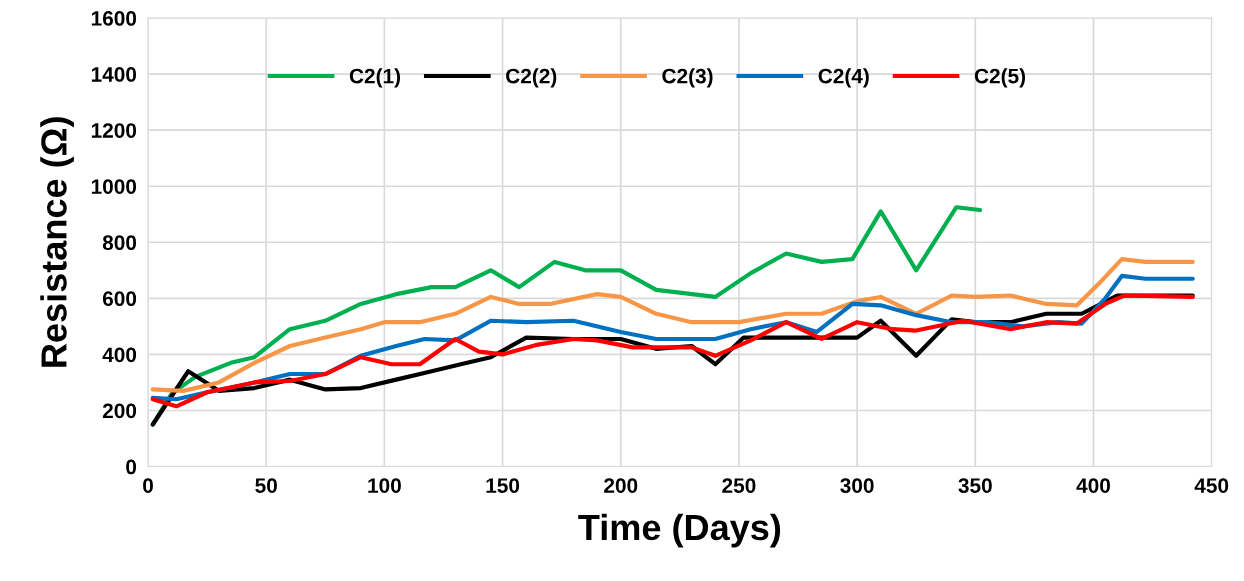 This screenshot has width=1244, height=581. What do you see at coordinates (119, 299) in the screenshot?
I see `y-tick-label: 600` at bounding box center [119, 299].